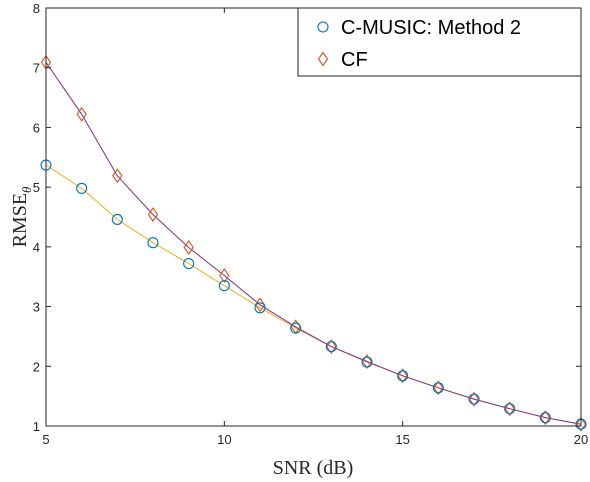 Image resolution: width=590 pixels, height=482 pixels. I want to click on legend-marker-c-music, so click(323, 27).